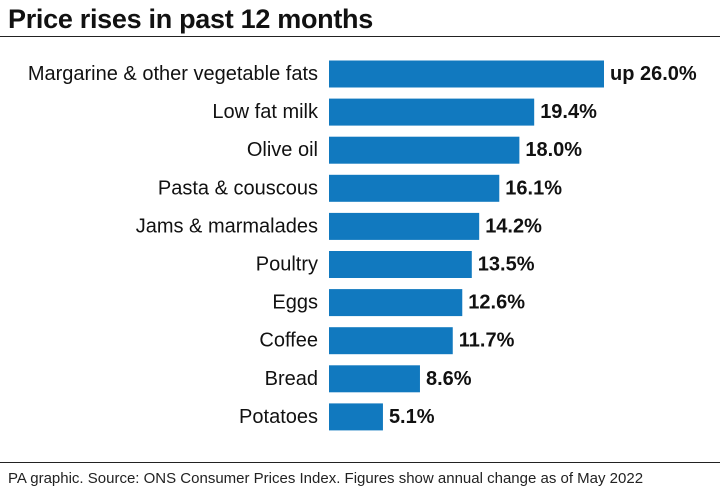 The width and height of the screenshot is (720, 495). I want to click on category-label: Coffee, so click(288, 341).